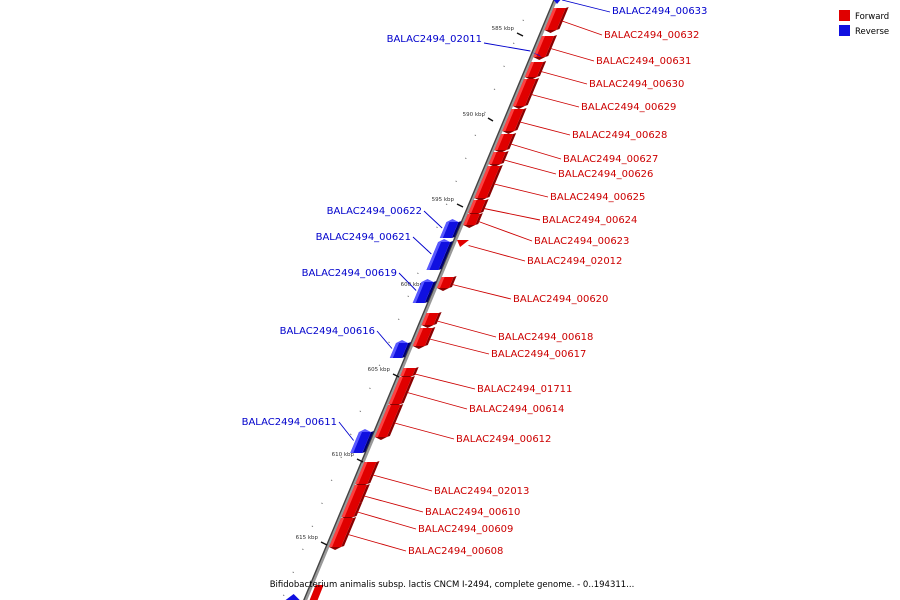  What do you see at coordinates (434, 39) in the screenshot?
I see `gene-label: BALAC2494_02011` at bounding box center [434, 39].